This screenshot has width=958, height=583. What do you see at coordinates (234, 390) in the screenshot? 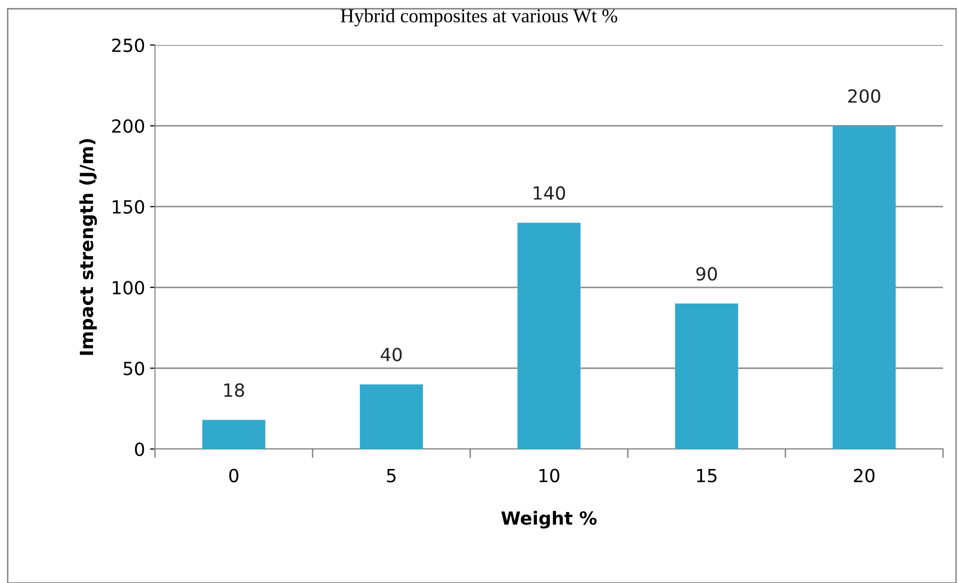
I see `data-label: 18` at bounding box center [234, 390].